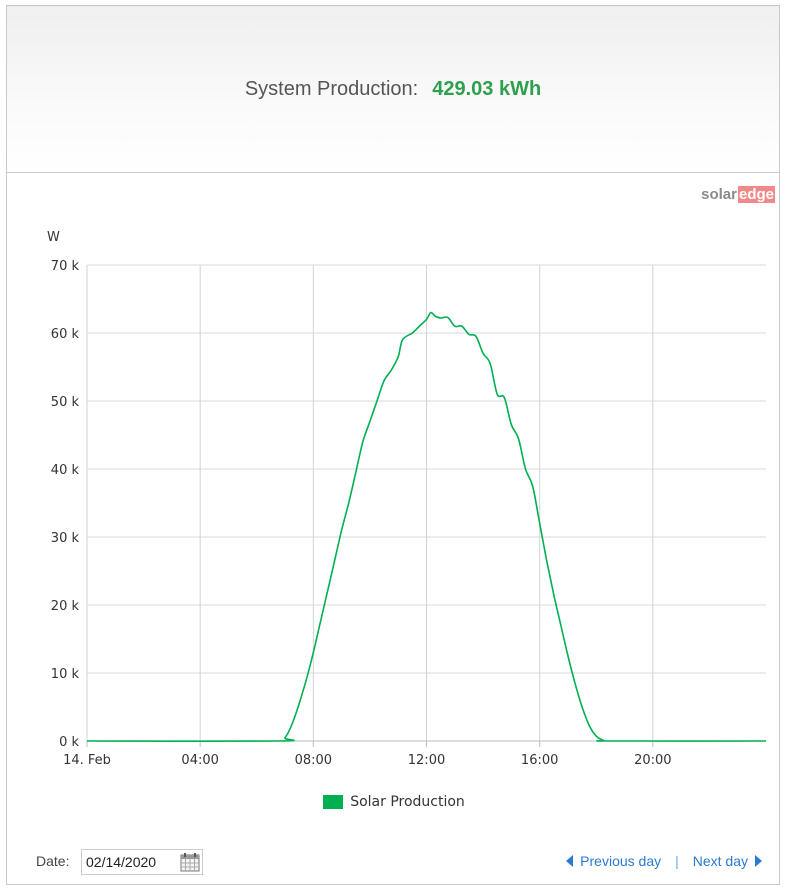 This screenshot has width=788, height=892. What do you see at coordinates (65, 470) in the screenshot?
I see `y-tick-label: 40 k` at bounding box center [65, 470].